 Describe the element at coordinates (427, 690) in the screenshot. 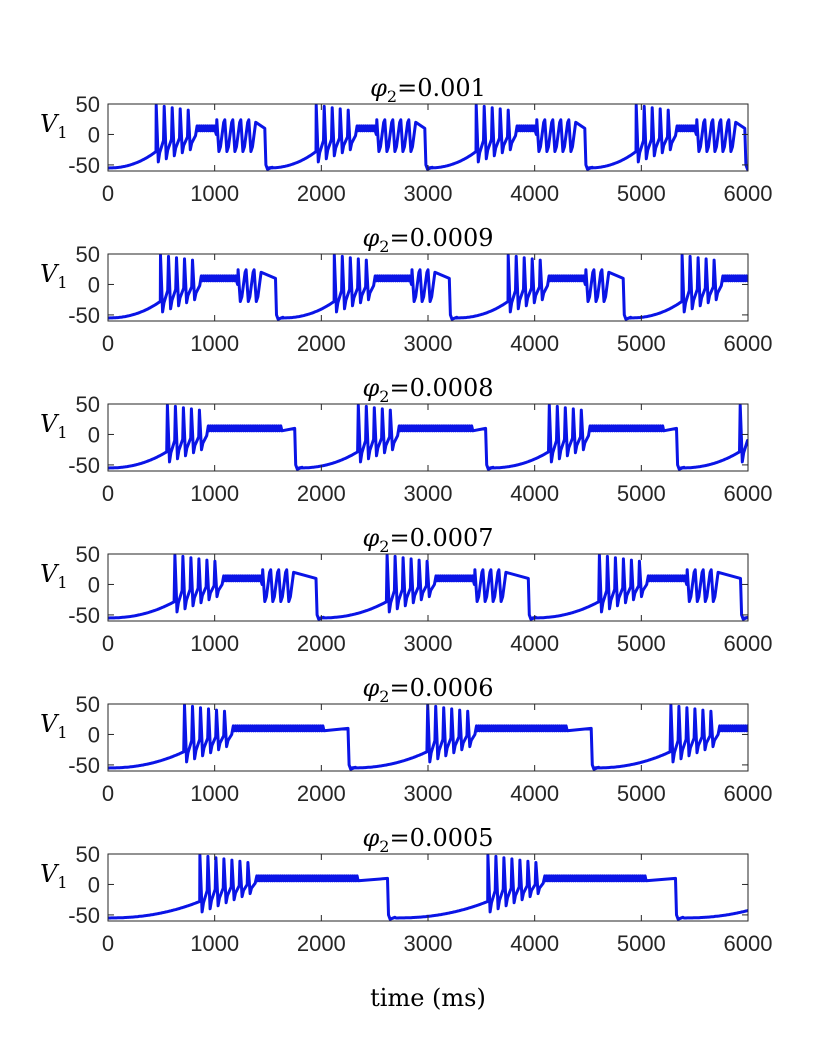

I see `panel-title: φ2=0.0006` at that location.